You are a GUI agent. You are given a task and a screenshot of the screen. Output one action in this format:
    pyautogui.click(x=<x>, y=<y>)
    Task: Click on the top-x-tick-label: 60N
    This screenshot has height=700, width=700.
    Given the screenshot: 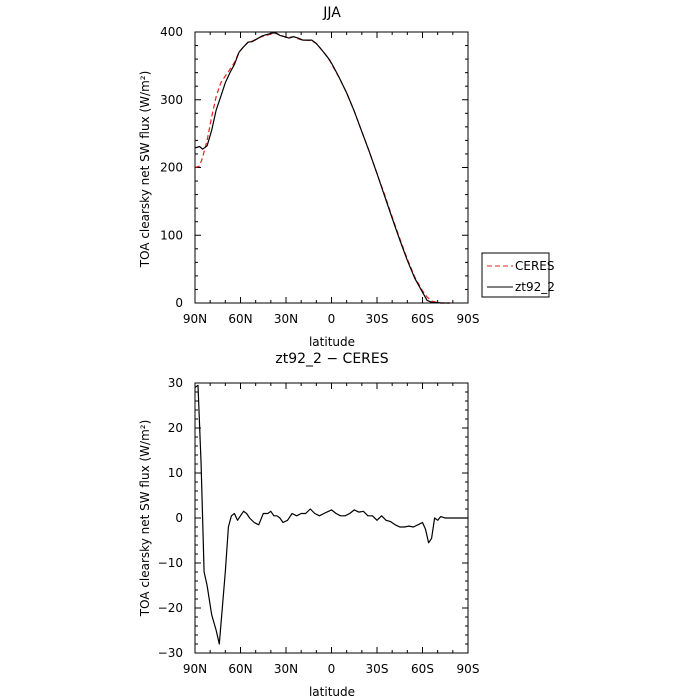 What is the action you would take?
    pyautogui.click(x=240, y=319)
    